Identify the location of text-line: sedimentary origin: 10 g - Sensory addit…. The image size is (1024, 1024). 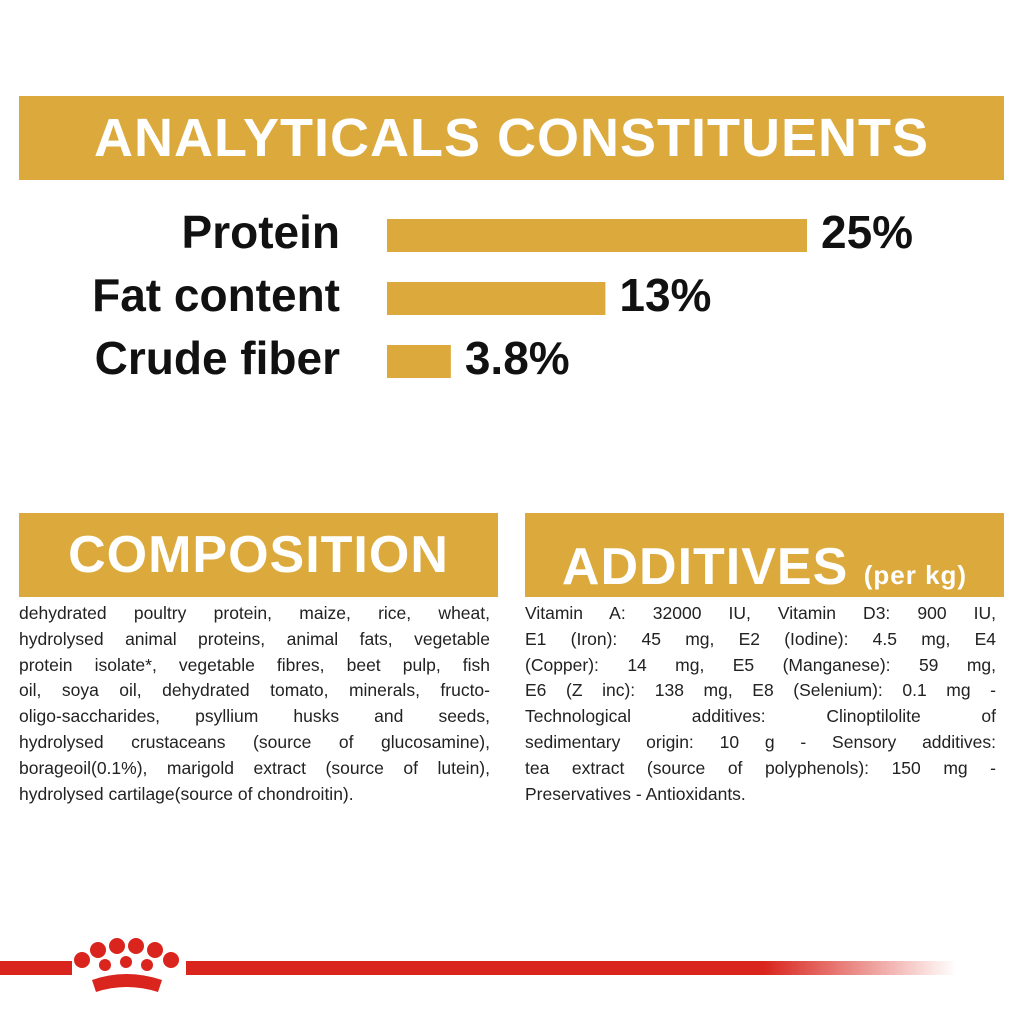
(760, 741).